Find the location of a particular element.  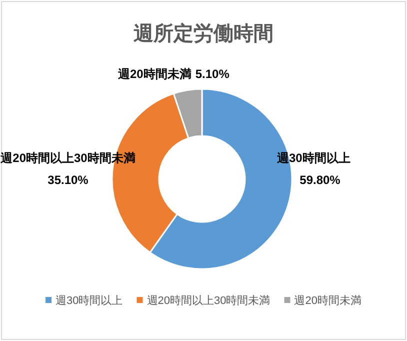

data-label: 5.10% is located at coordinates (212, 74).